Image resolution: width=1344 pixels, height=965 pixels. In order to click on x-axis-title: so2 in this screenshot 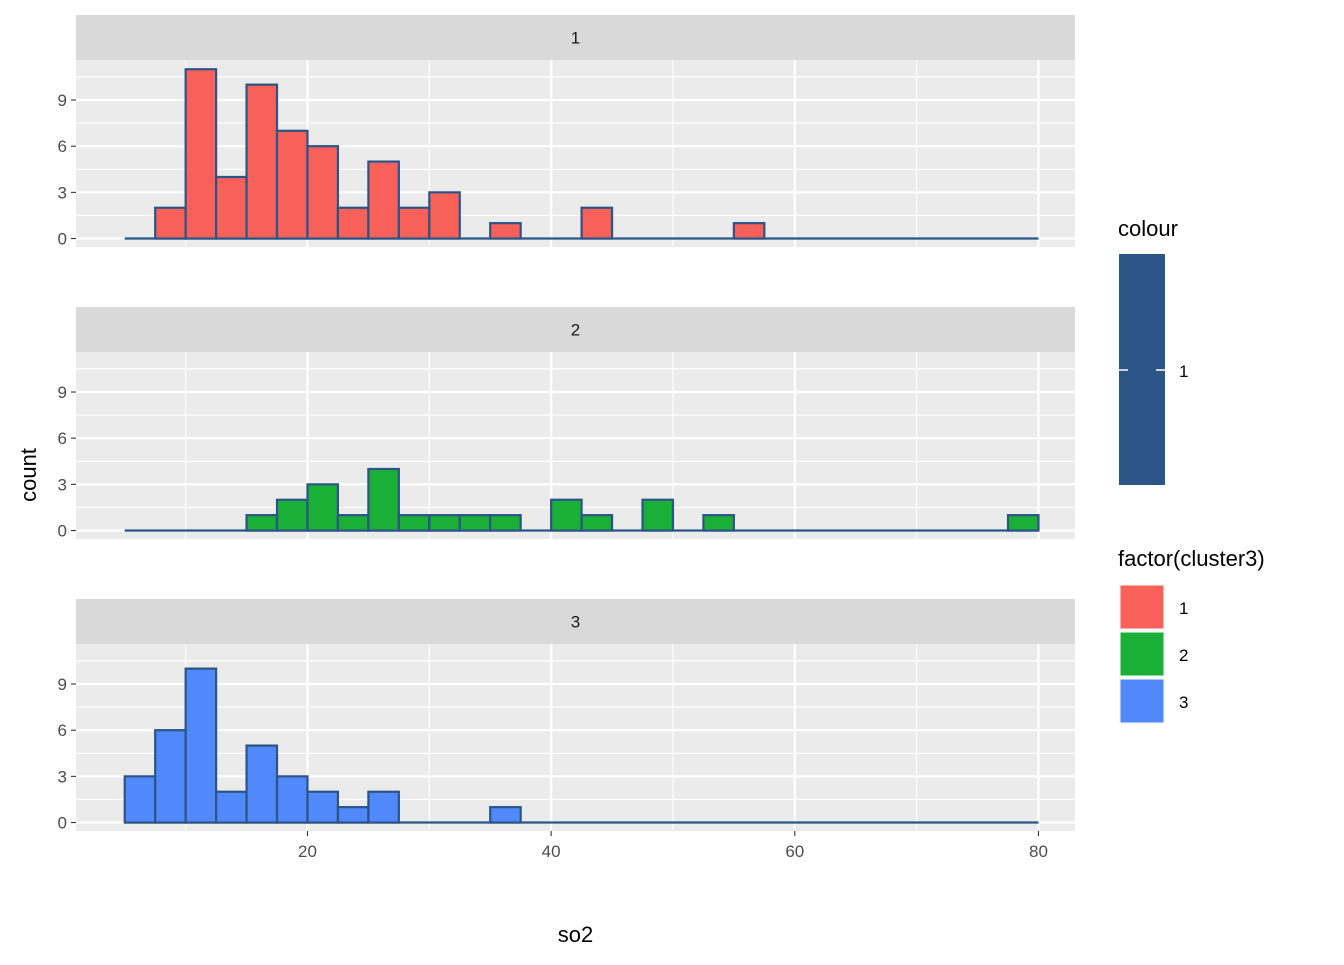, I will do `click(575, 934)`.